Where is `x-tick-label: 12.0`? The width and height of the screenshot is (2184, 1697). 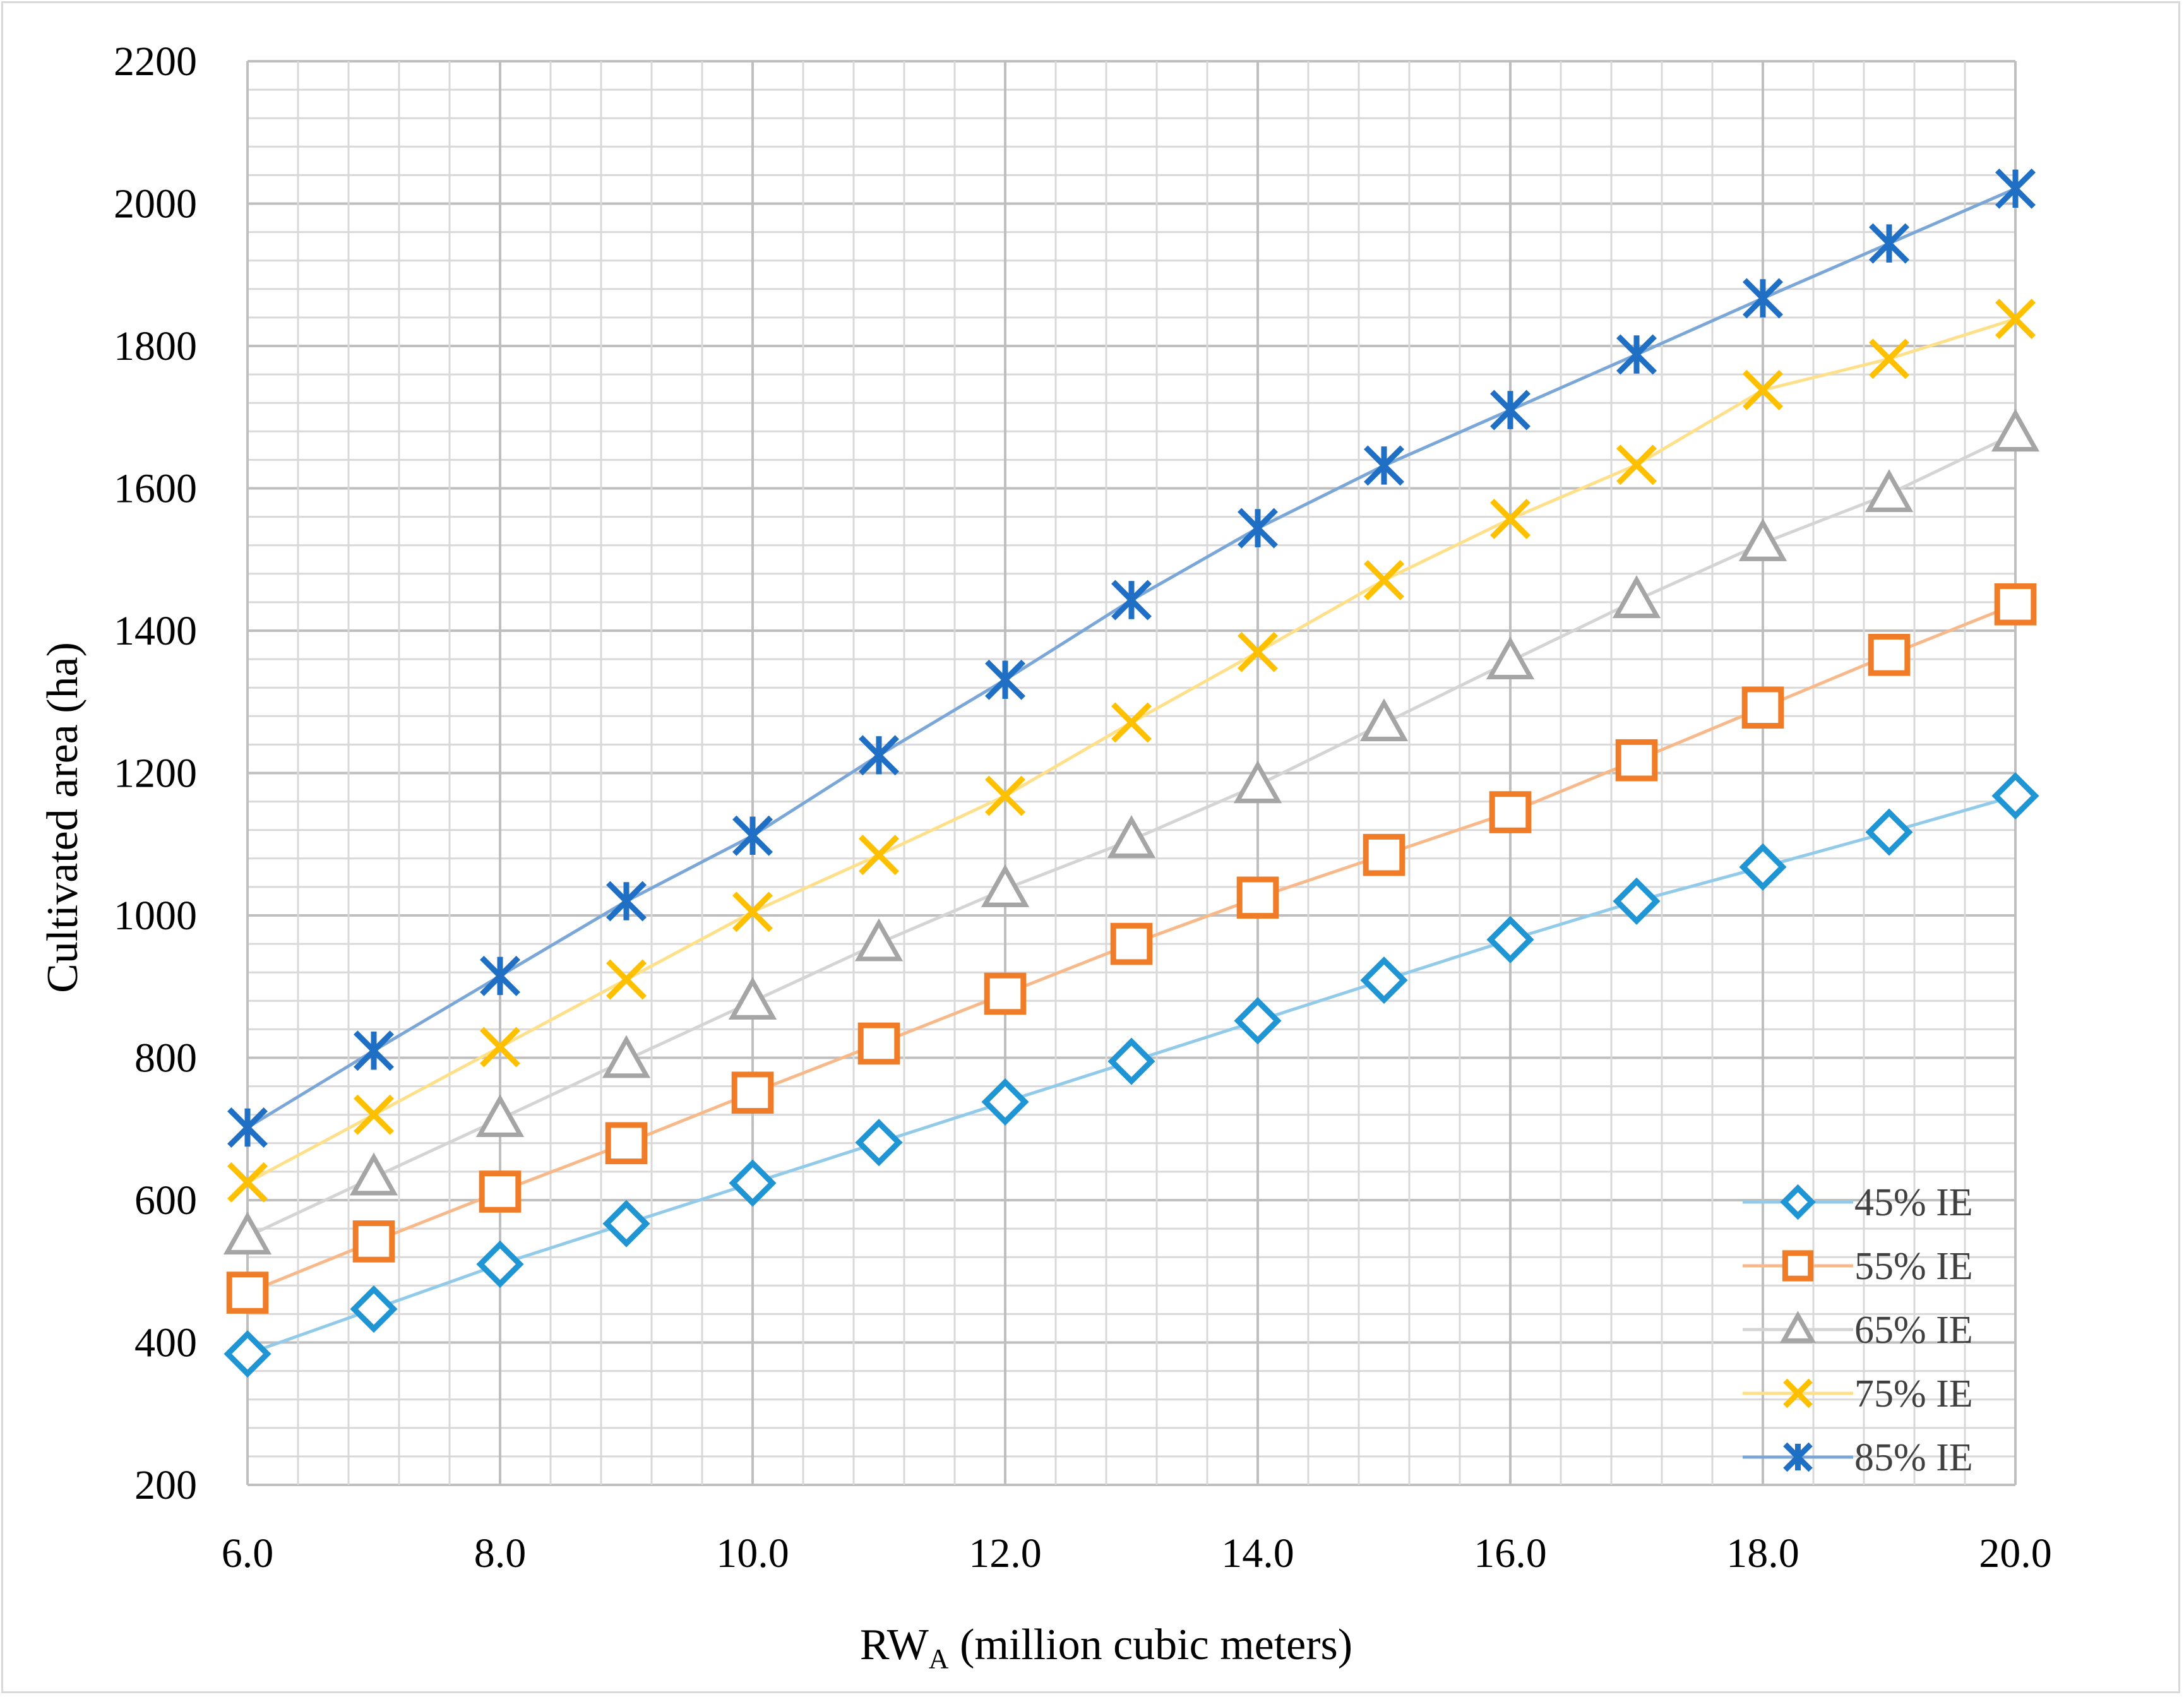
x-tick-label: 12.0 is located at coordinates (1005, 1553).